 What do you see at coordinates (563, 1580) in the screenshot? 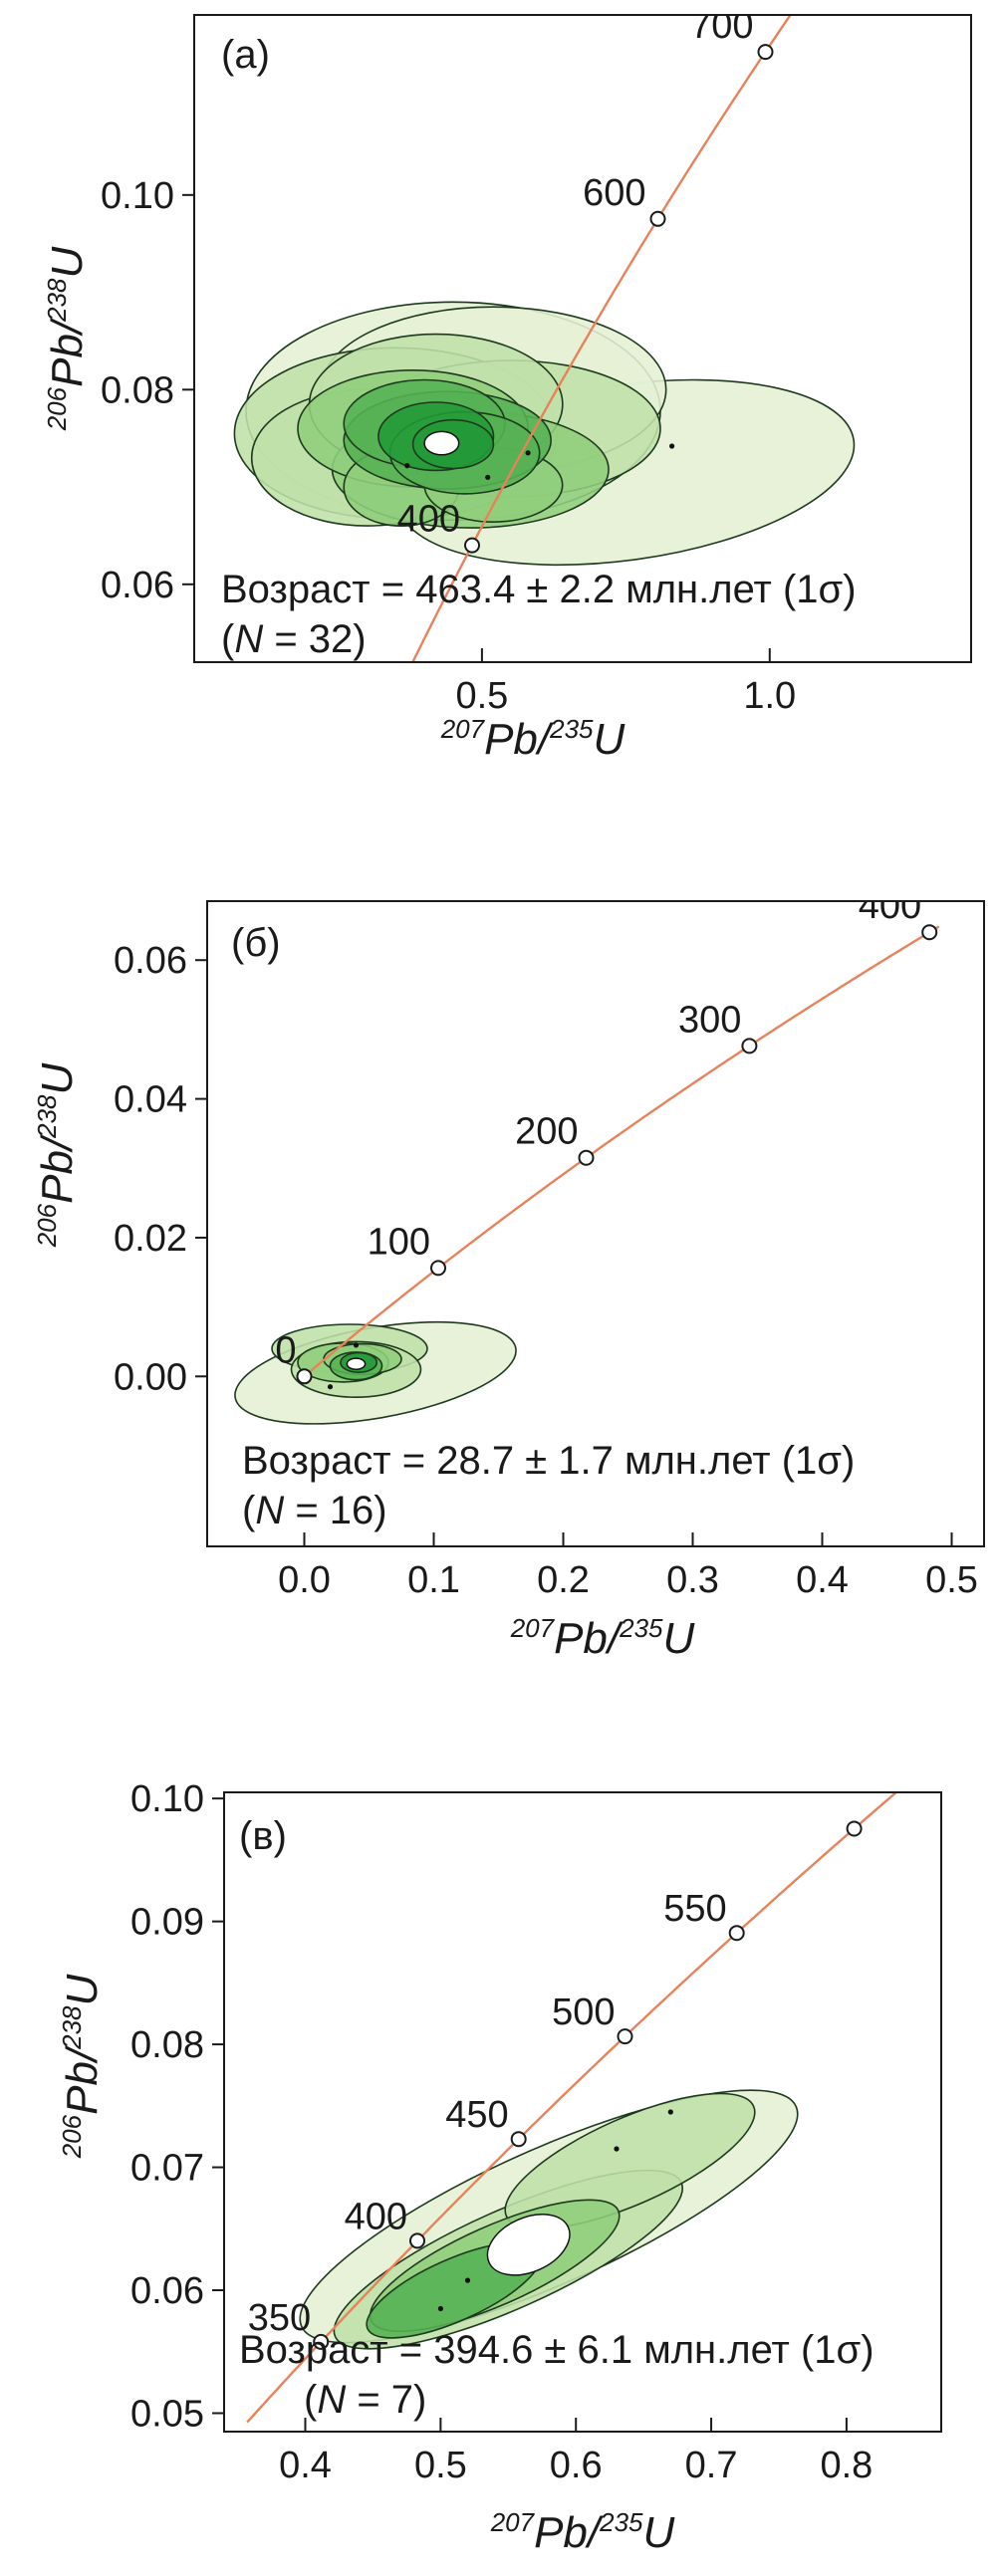
I see `x-tick-label: 0.2` at bounding box center [563, 1580].